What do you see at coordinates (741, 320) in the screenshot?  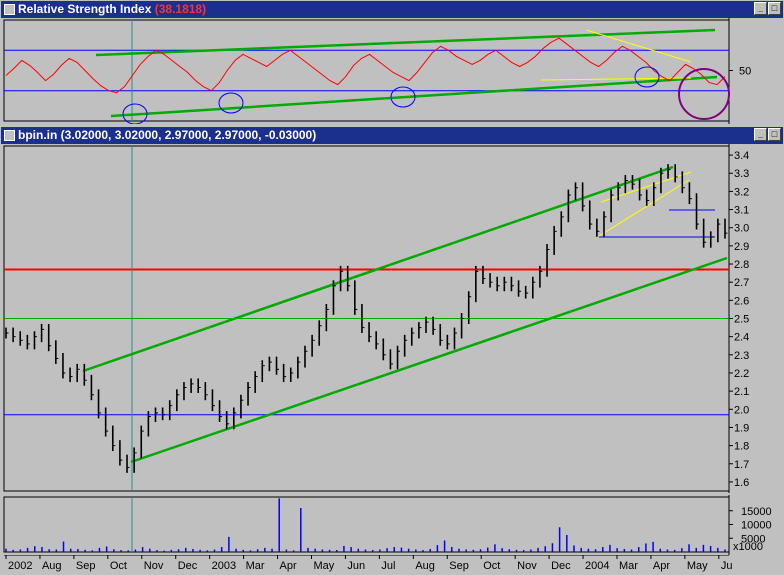 I see `price-tick-label: 2.5` at bounding box center [741, 320].